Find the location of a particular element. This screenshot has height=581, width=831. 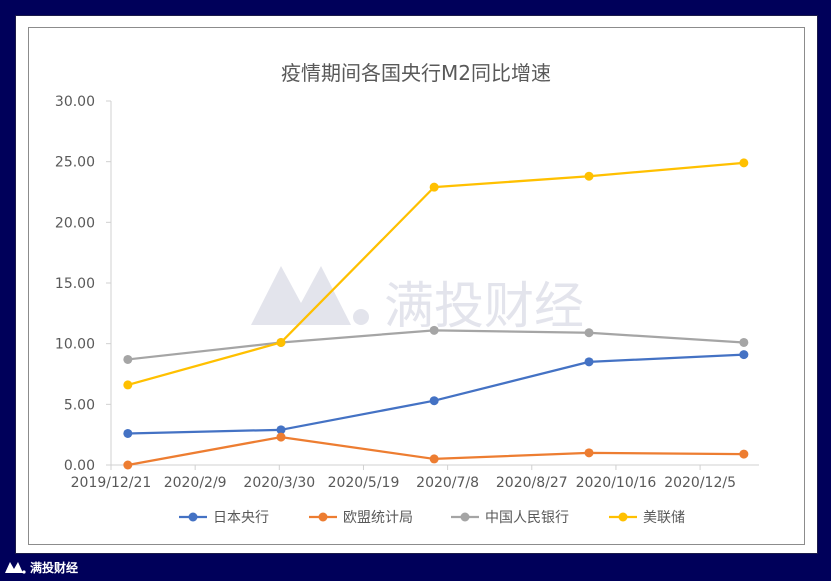

legend-label: 欧盟统计局 is located at coordinates (378, 518).